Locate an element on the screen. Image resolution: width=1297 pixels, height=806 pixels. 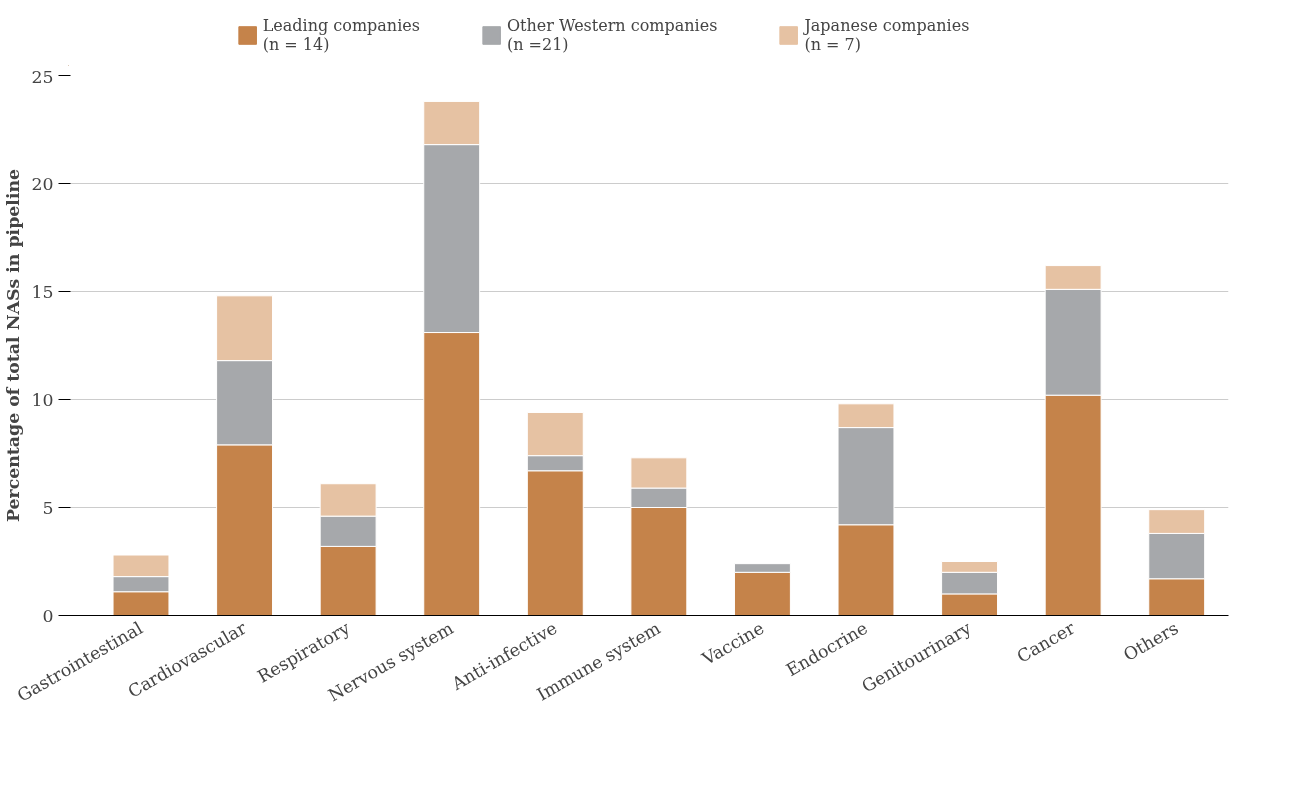
y-tick-label: 25 is located at coordinates (42, 76).